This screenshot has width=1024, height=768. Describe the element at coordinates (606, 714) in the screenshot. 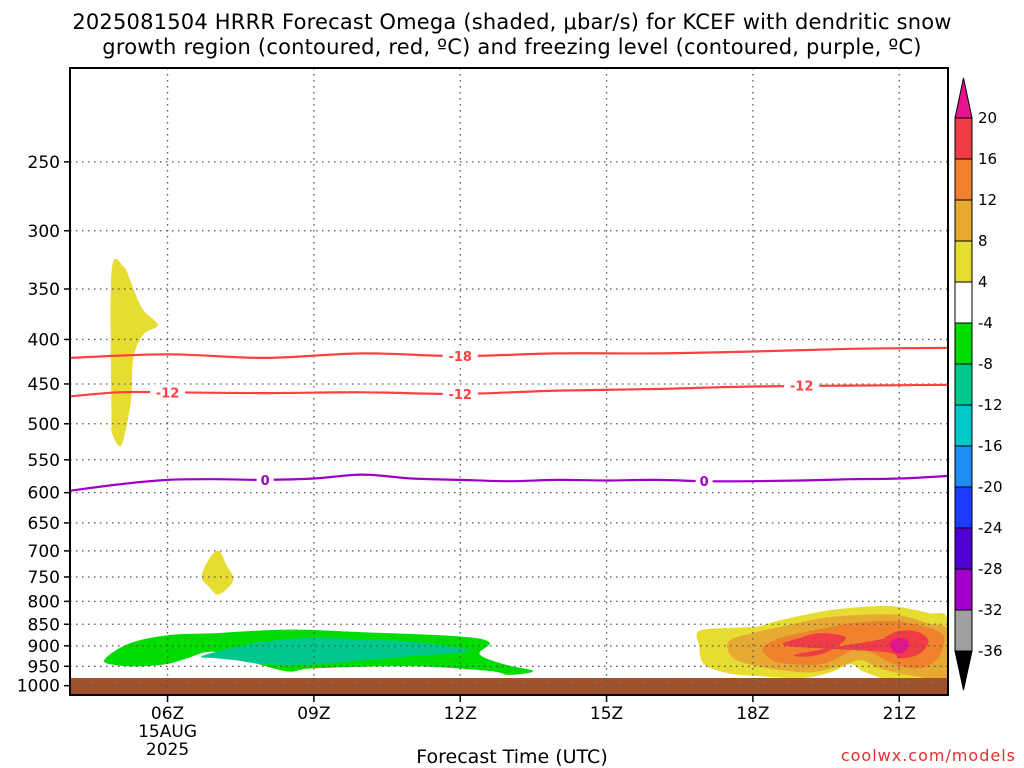

I see `x-tick-label-15Z: 15Z` at that location.